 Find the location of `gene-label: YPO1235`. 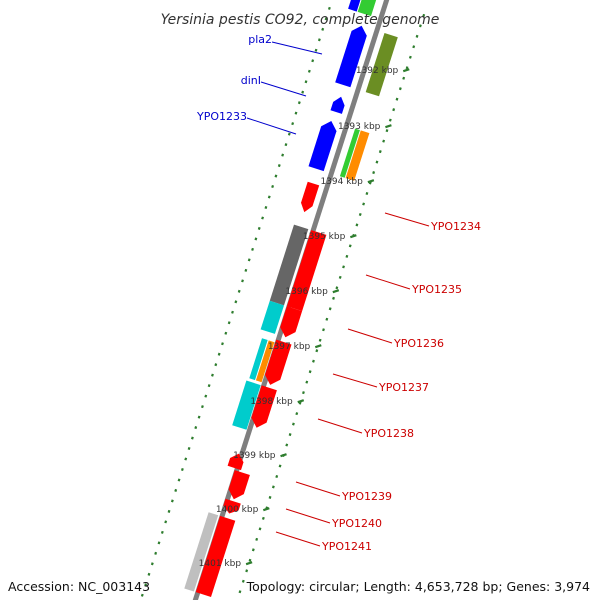

gene-label: YPO1235 is located at coordinates (436, 289).